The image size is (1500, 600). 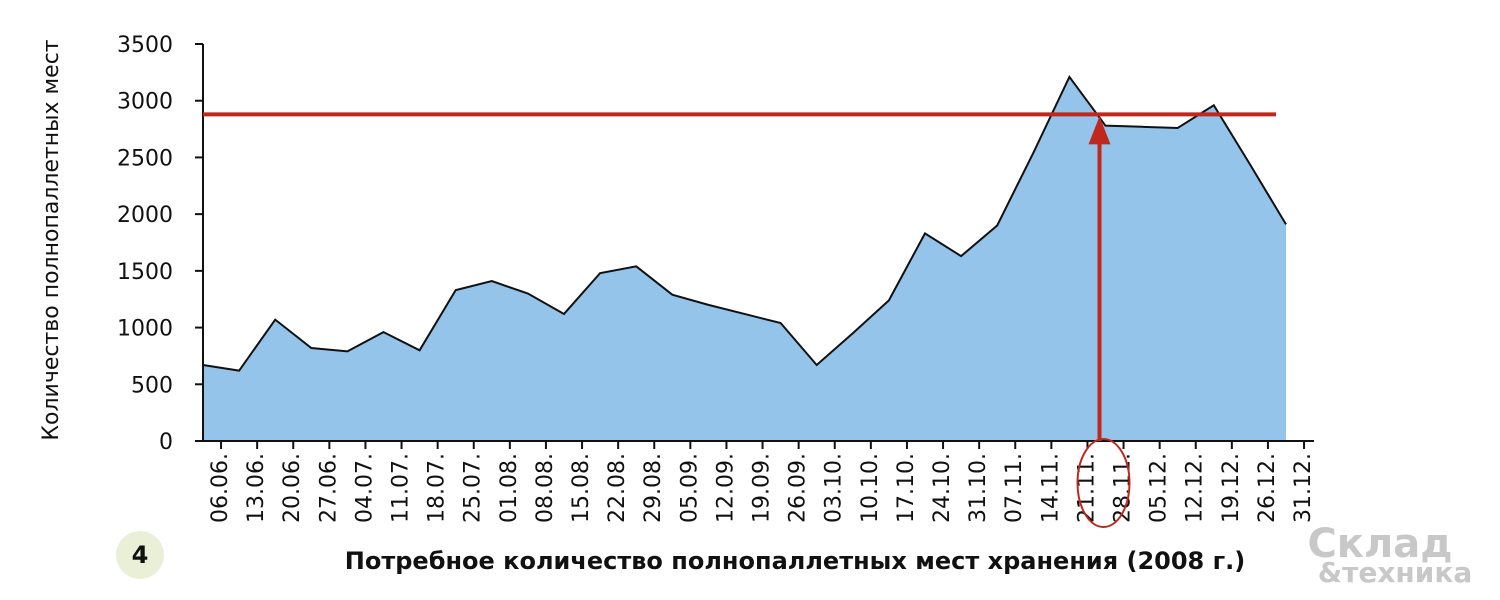 I want to click on x-tick-label: 26.09., so click(x=798, y=488).